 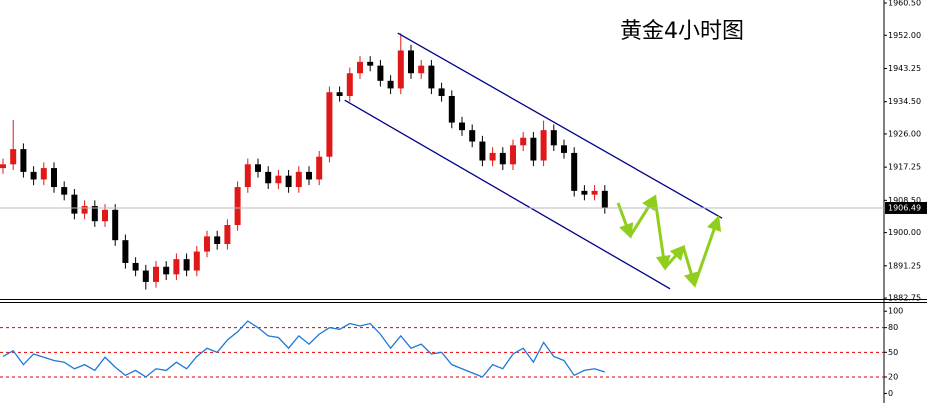 I want to click on last-price-box, so click(x=906, y=207).